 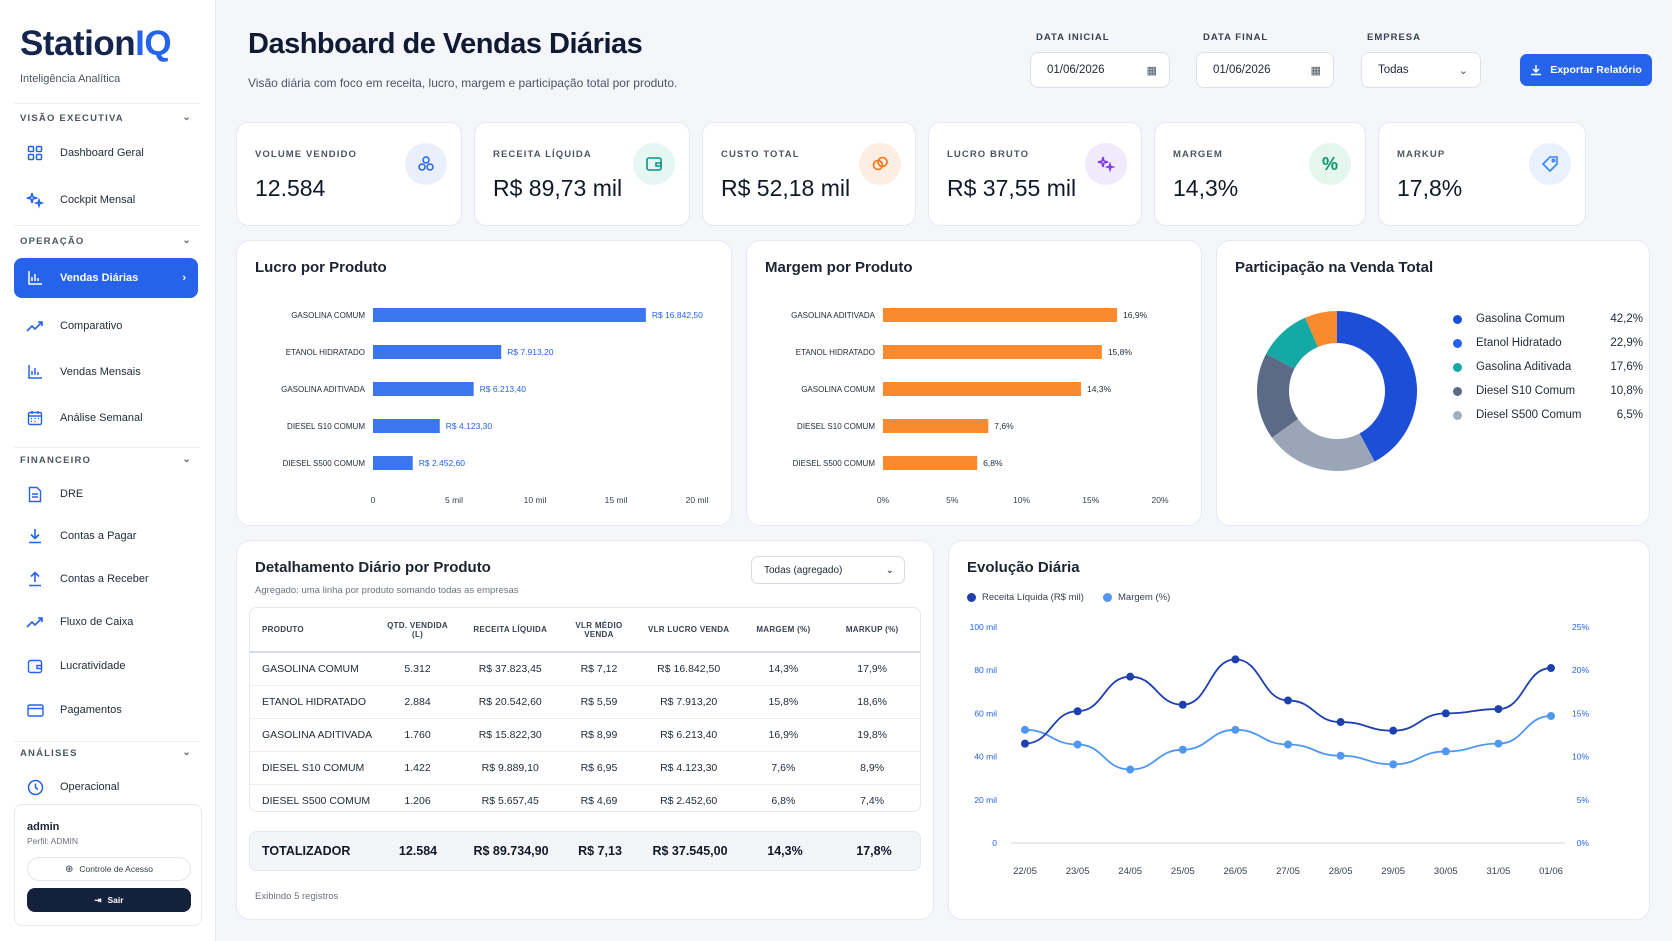 I want to click on sidebar-item-label: Vendas Diárias, so click(x=99, y=278).